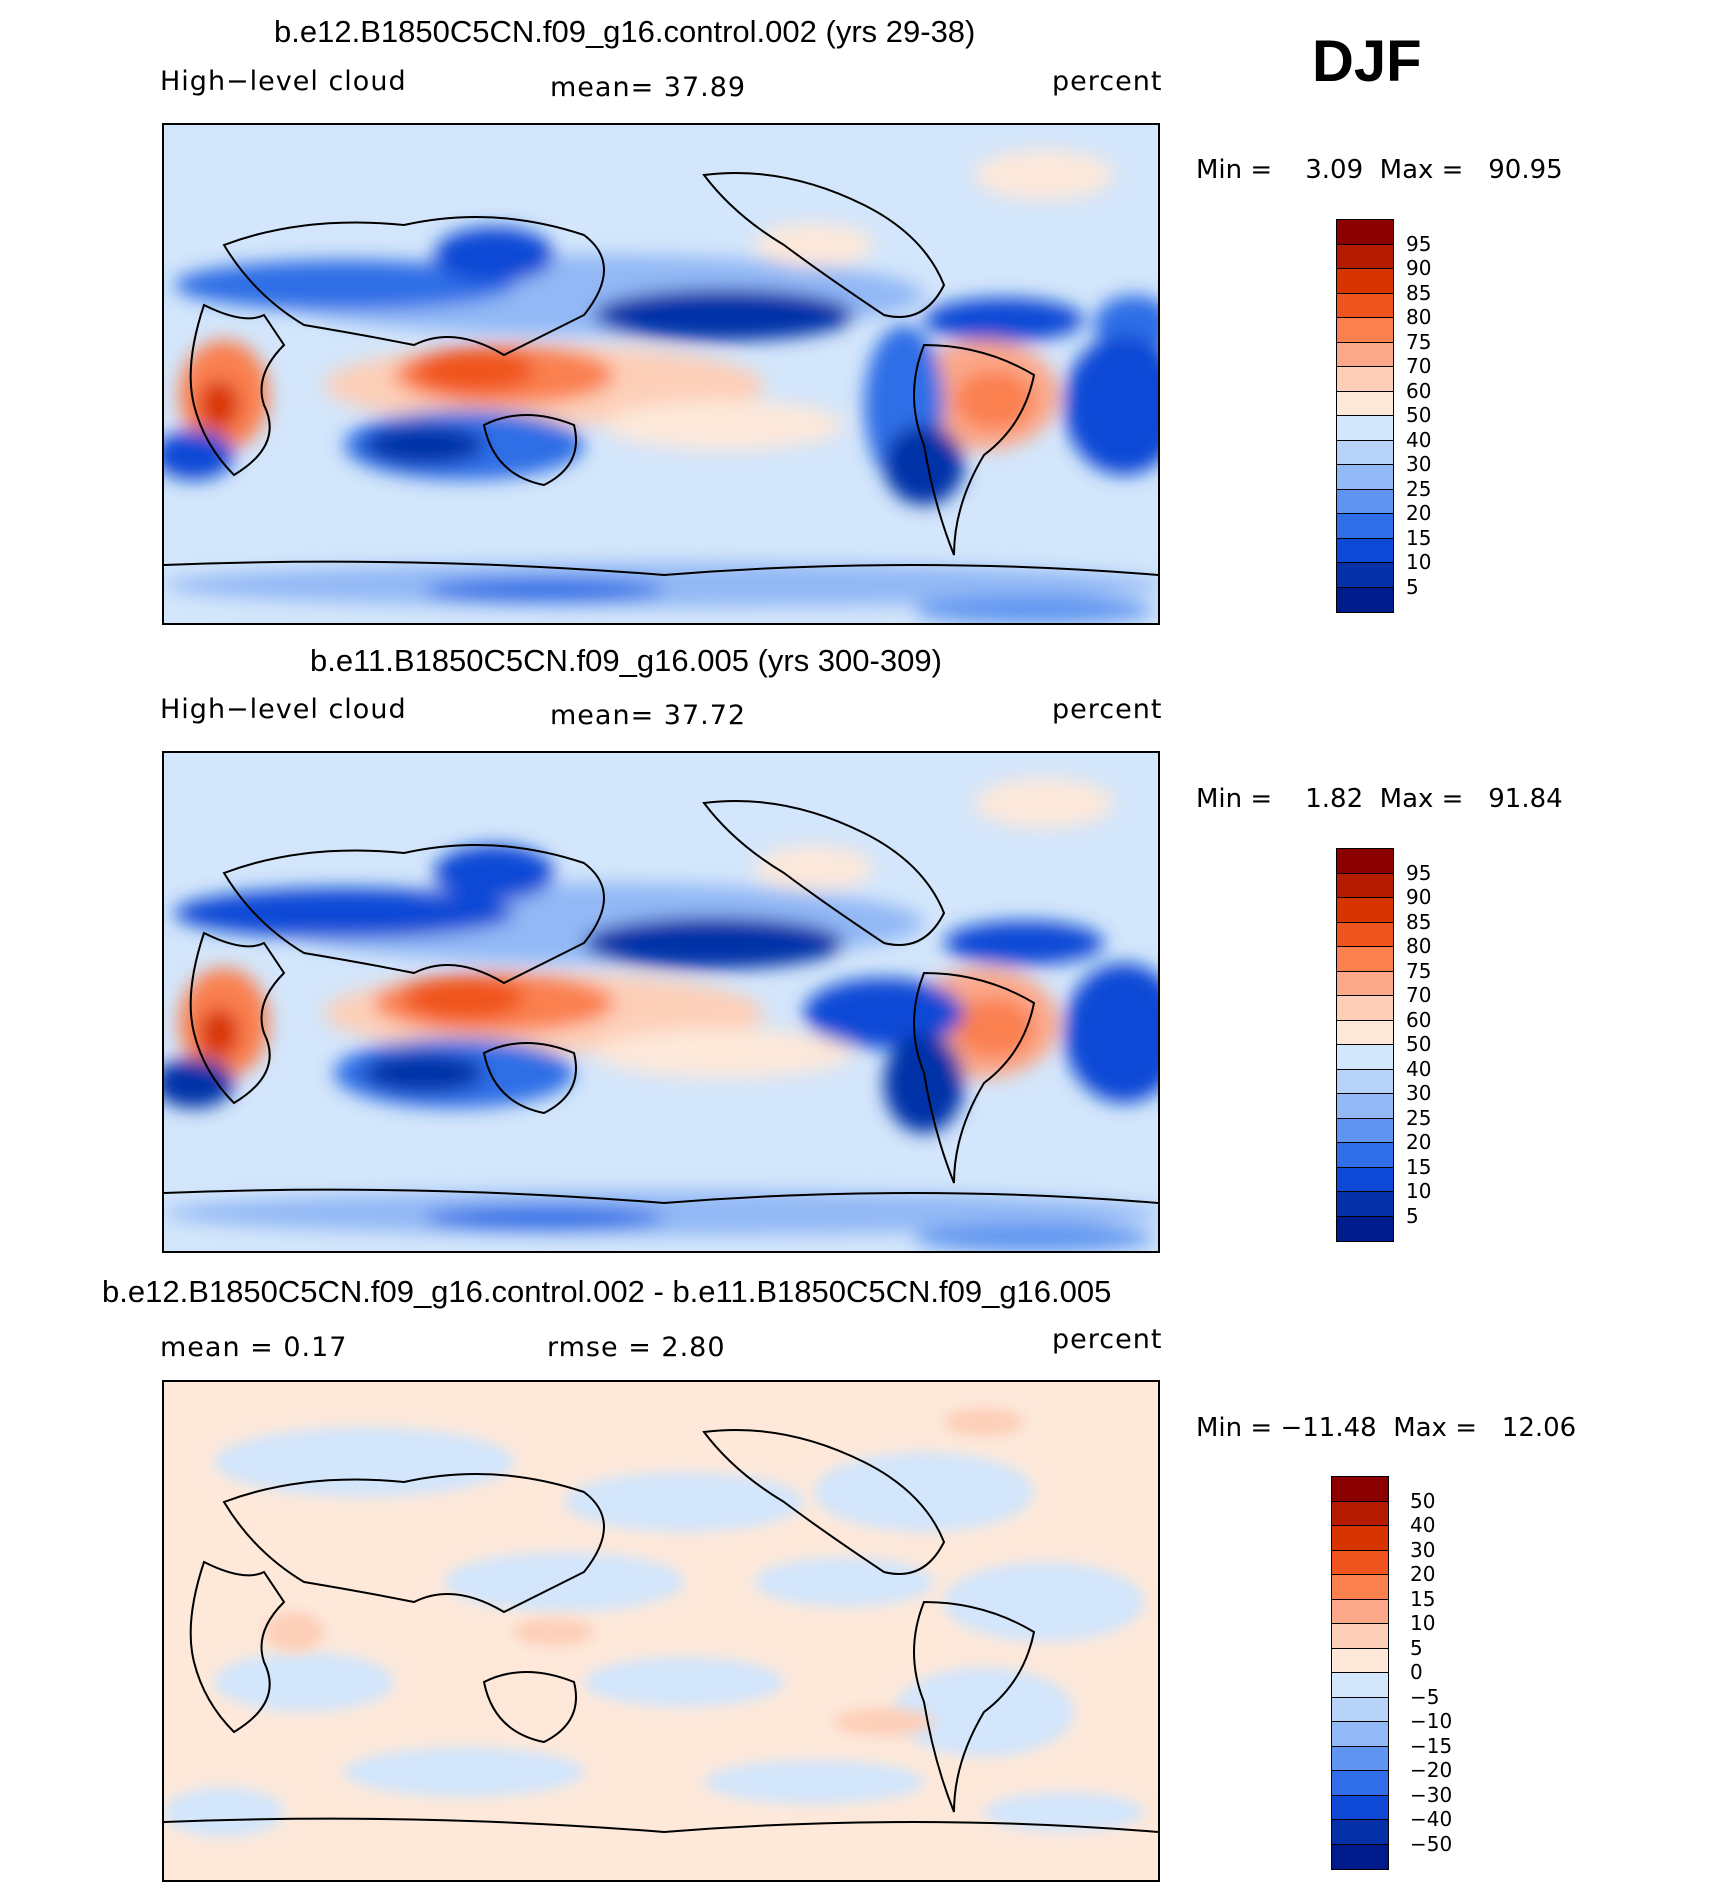  Describe the element at coordinates (1431, 1794) in the screenshot. I see `colorbar-tick-label: −30` at that location.